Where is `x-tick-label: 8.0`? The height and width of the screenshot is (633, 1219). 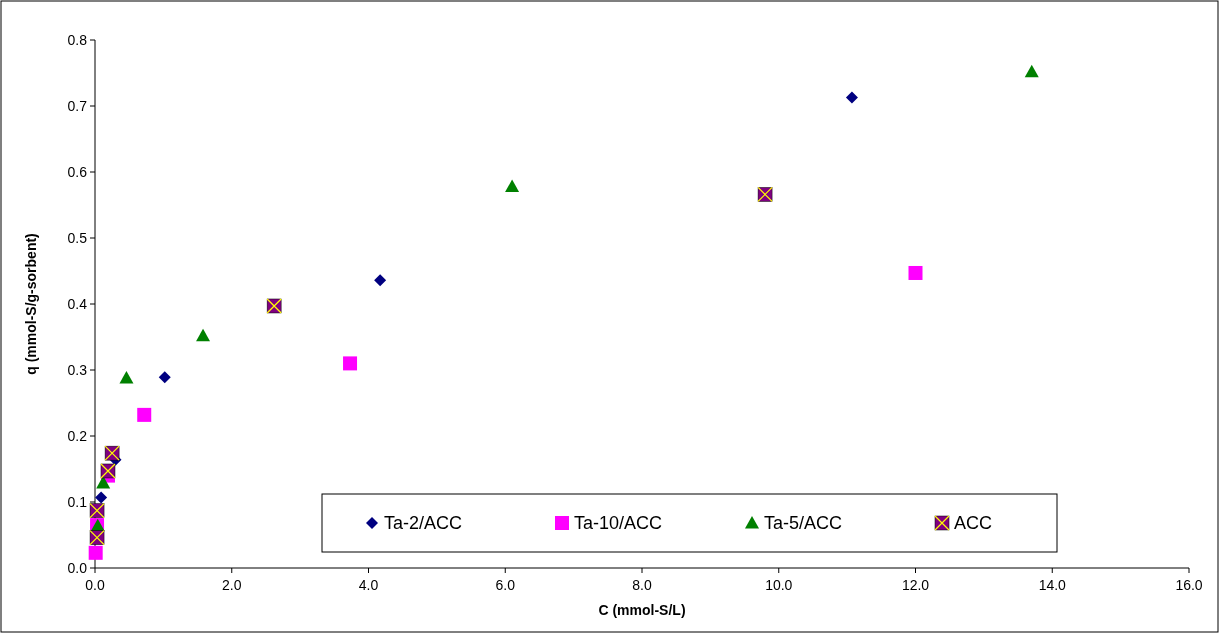
x-tick-label: 8.0 is located at coordinates (642, 585).